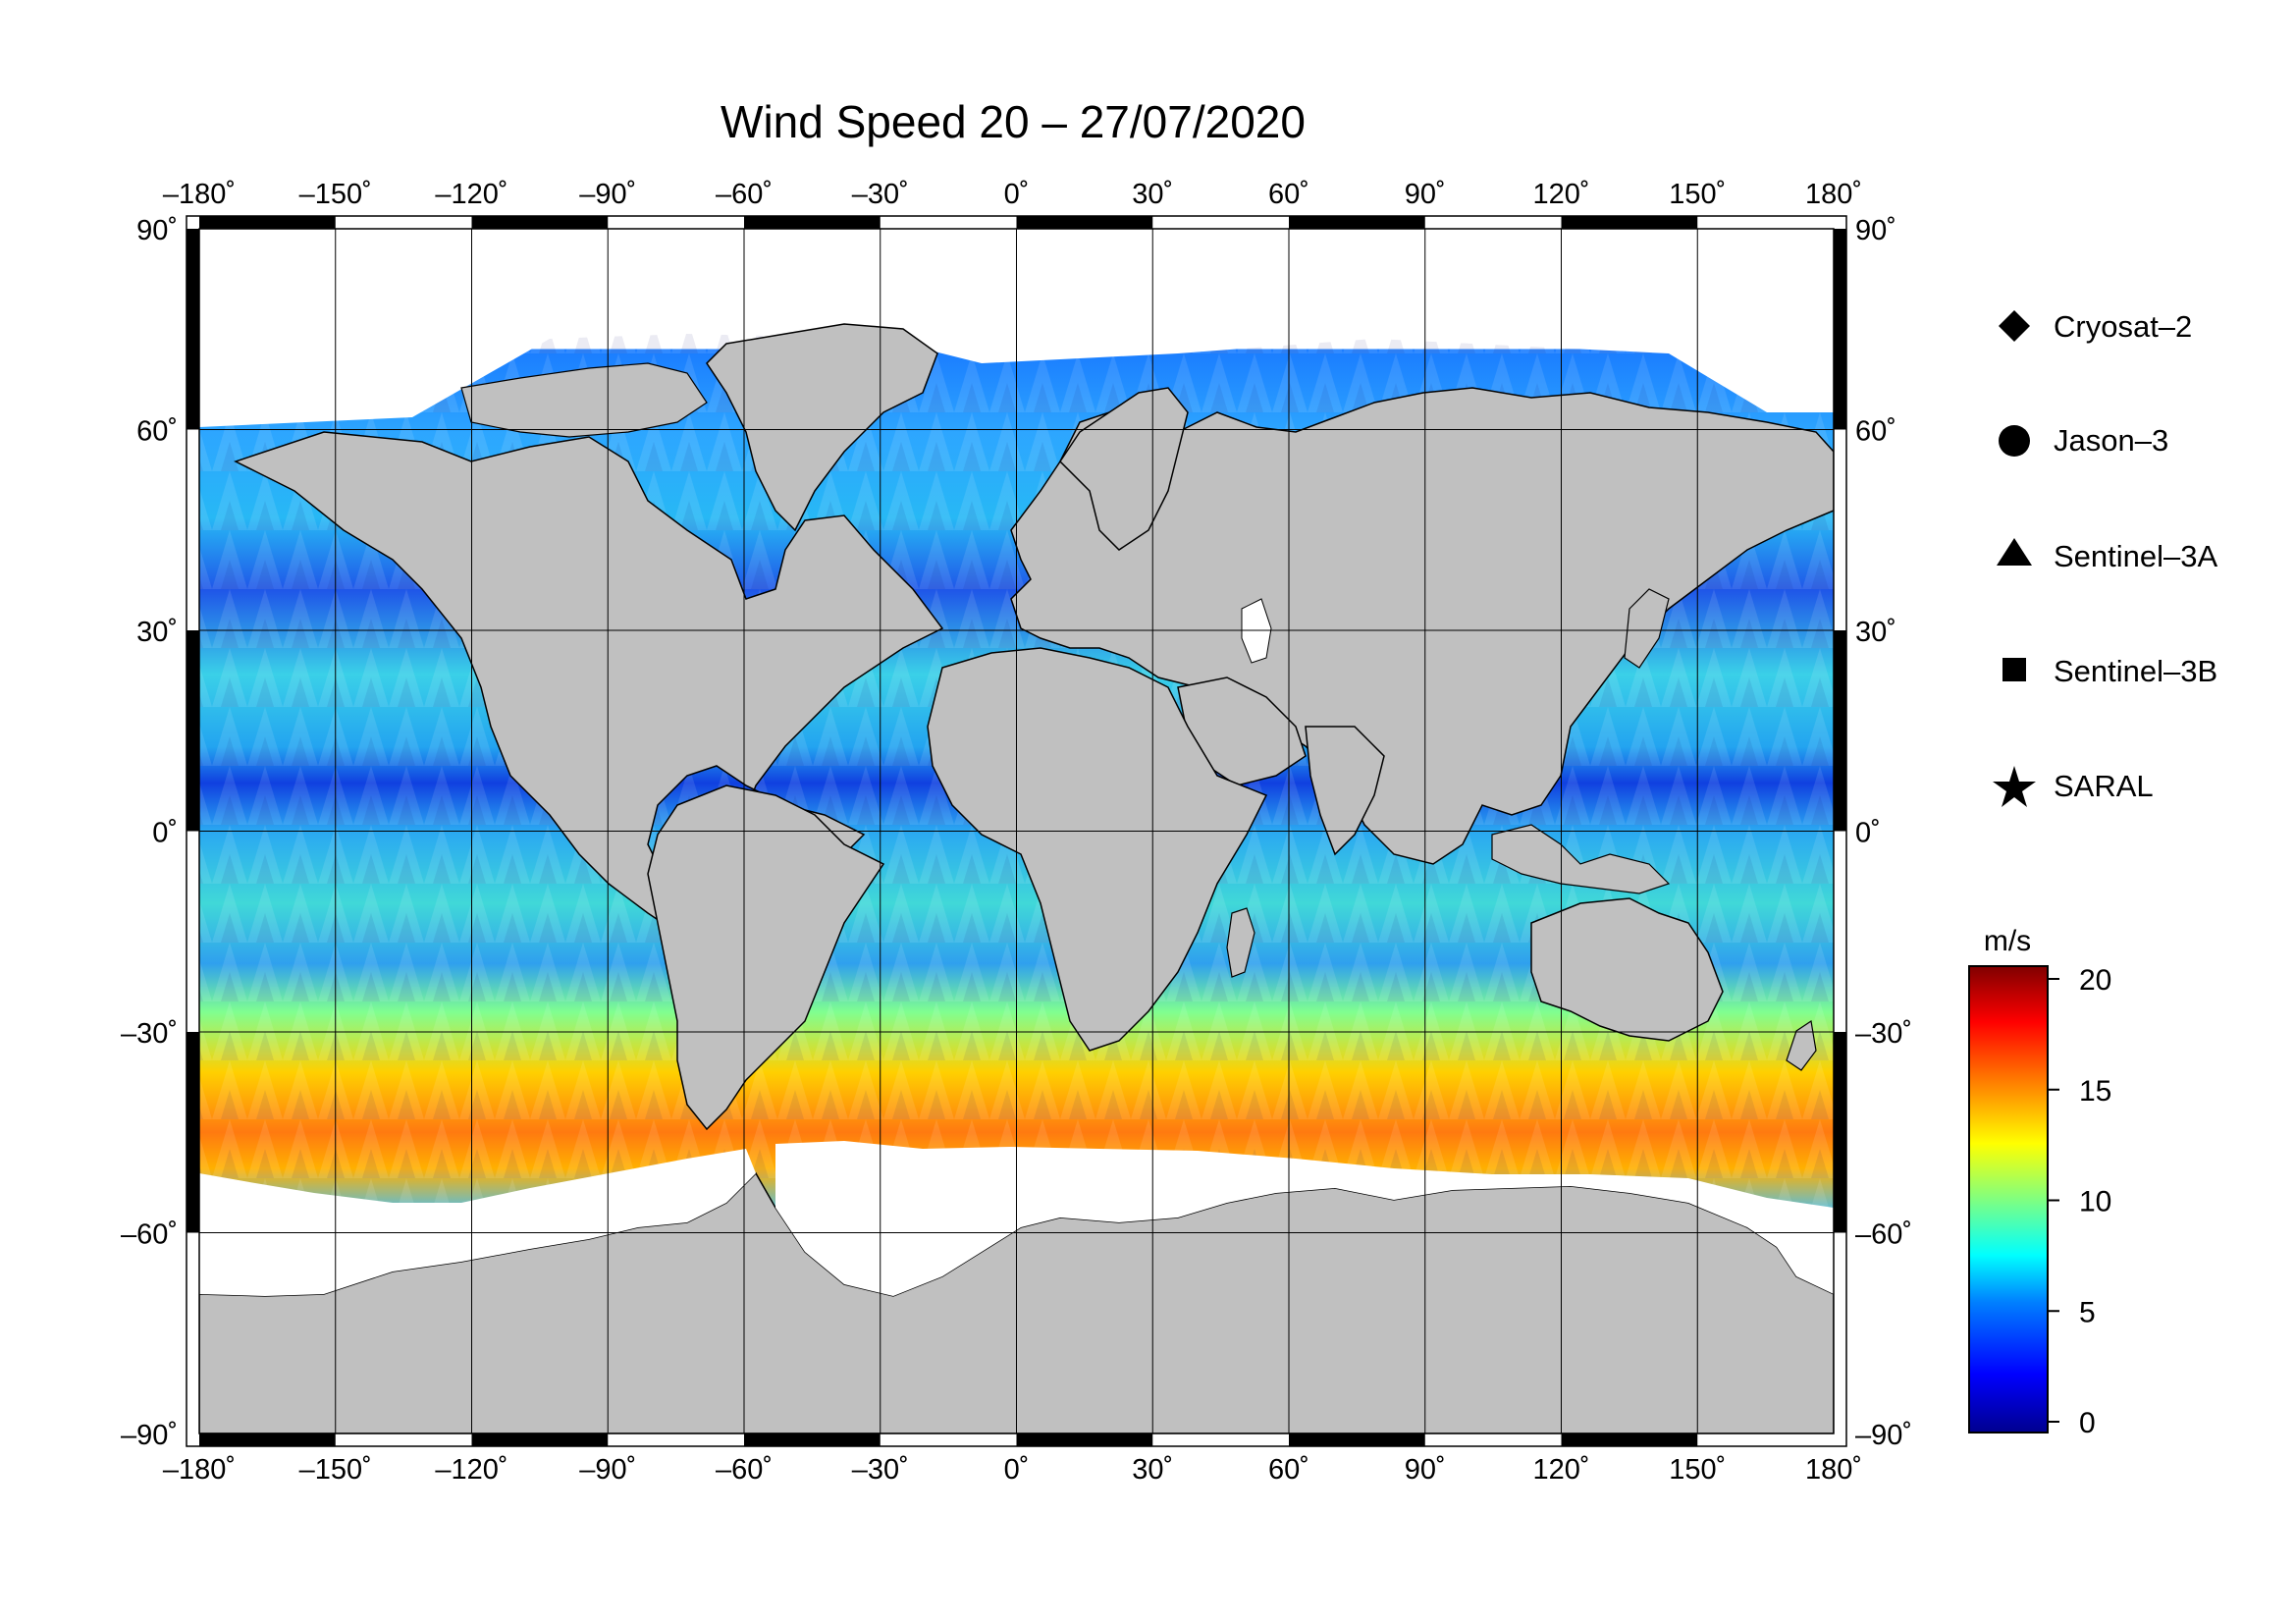  I want to click on antarctic-ice-shelf, so click(477, 1222).